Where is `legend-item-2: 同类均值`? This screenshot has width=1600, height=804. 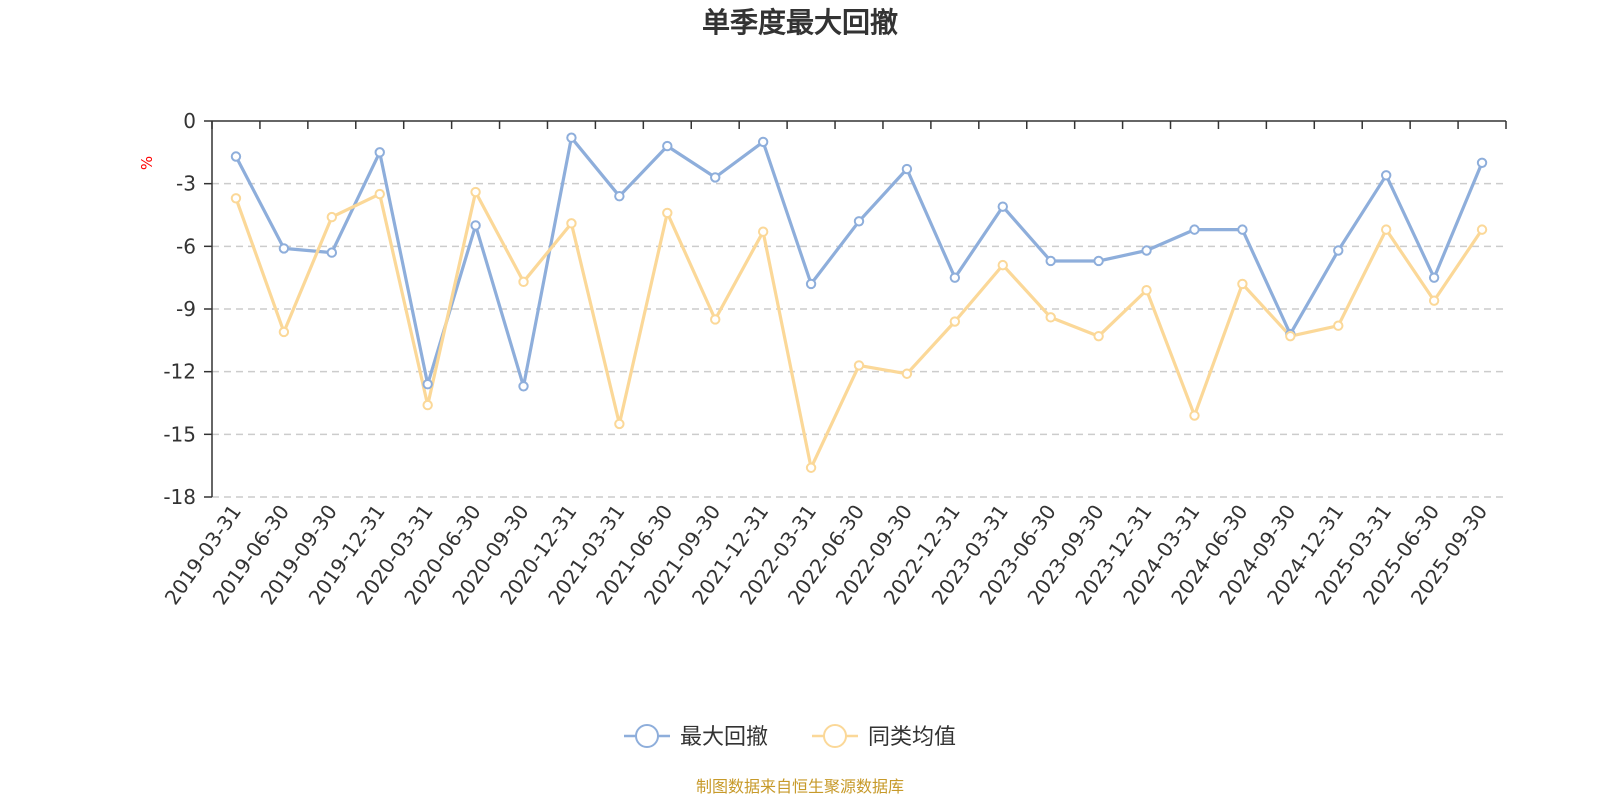 legend-item-2: 同类均值 is located at coordinates (884, 737).